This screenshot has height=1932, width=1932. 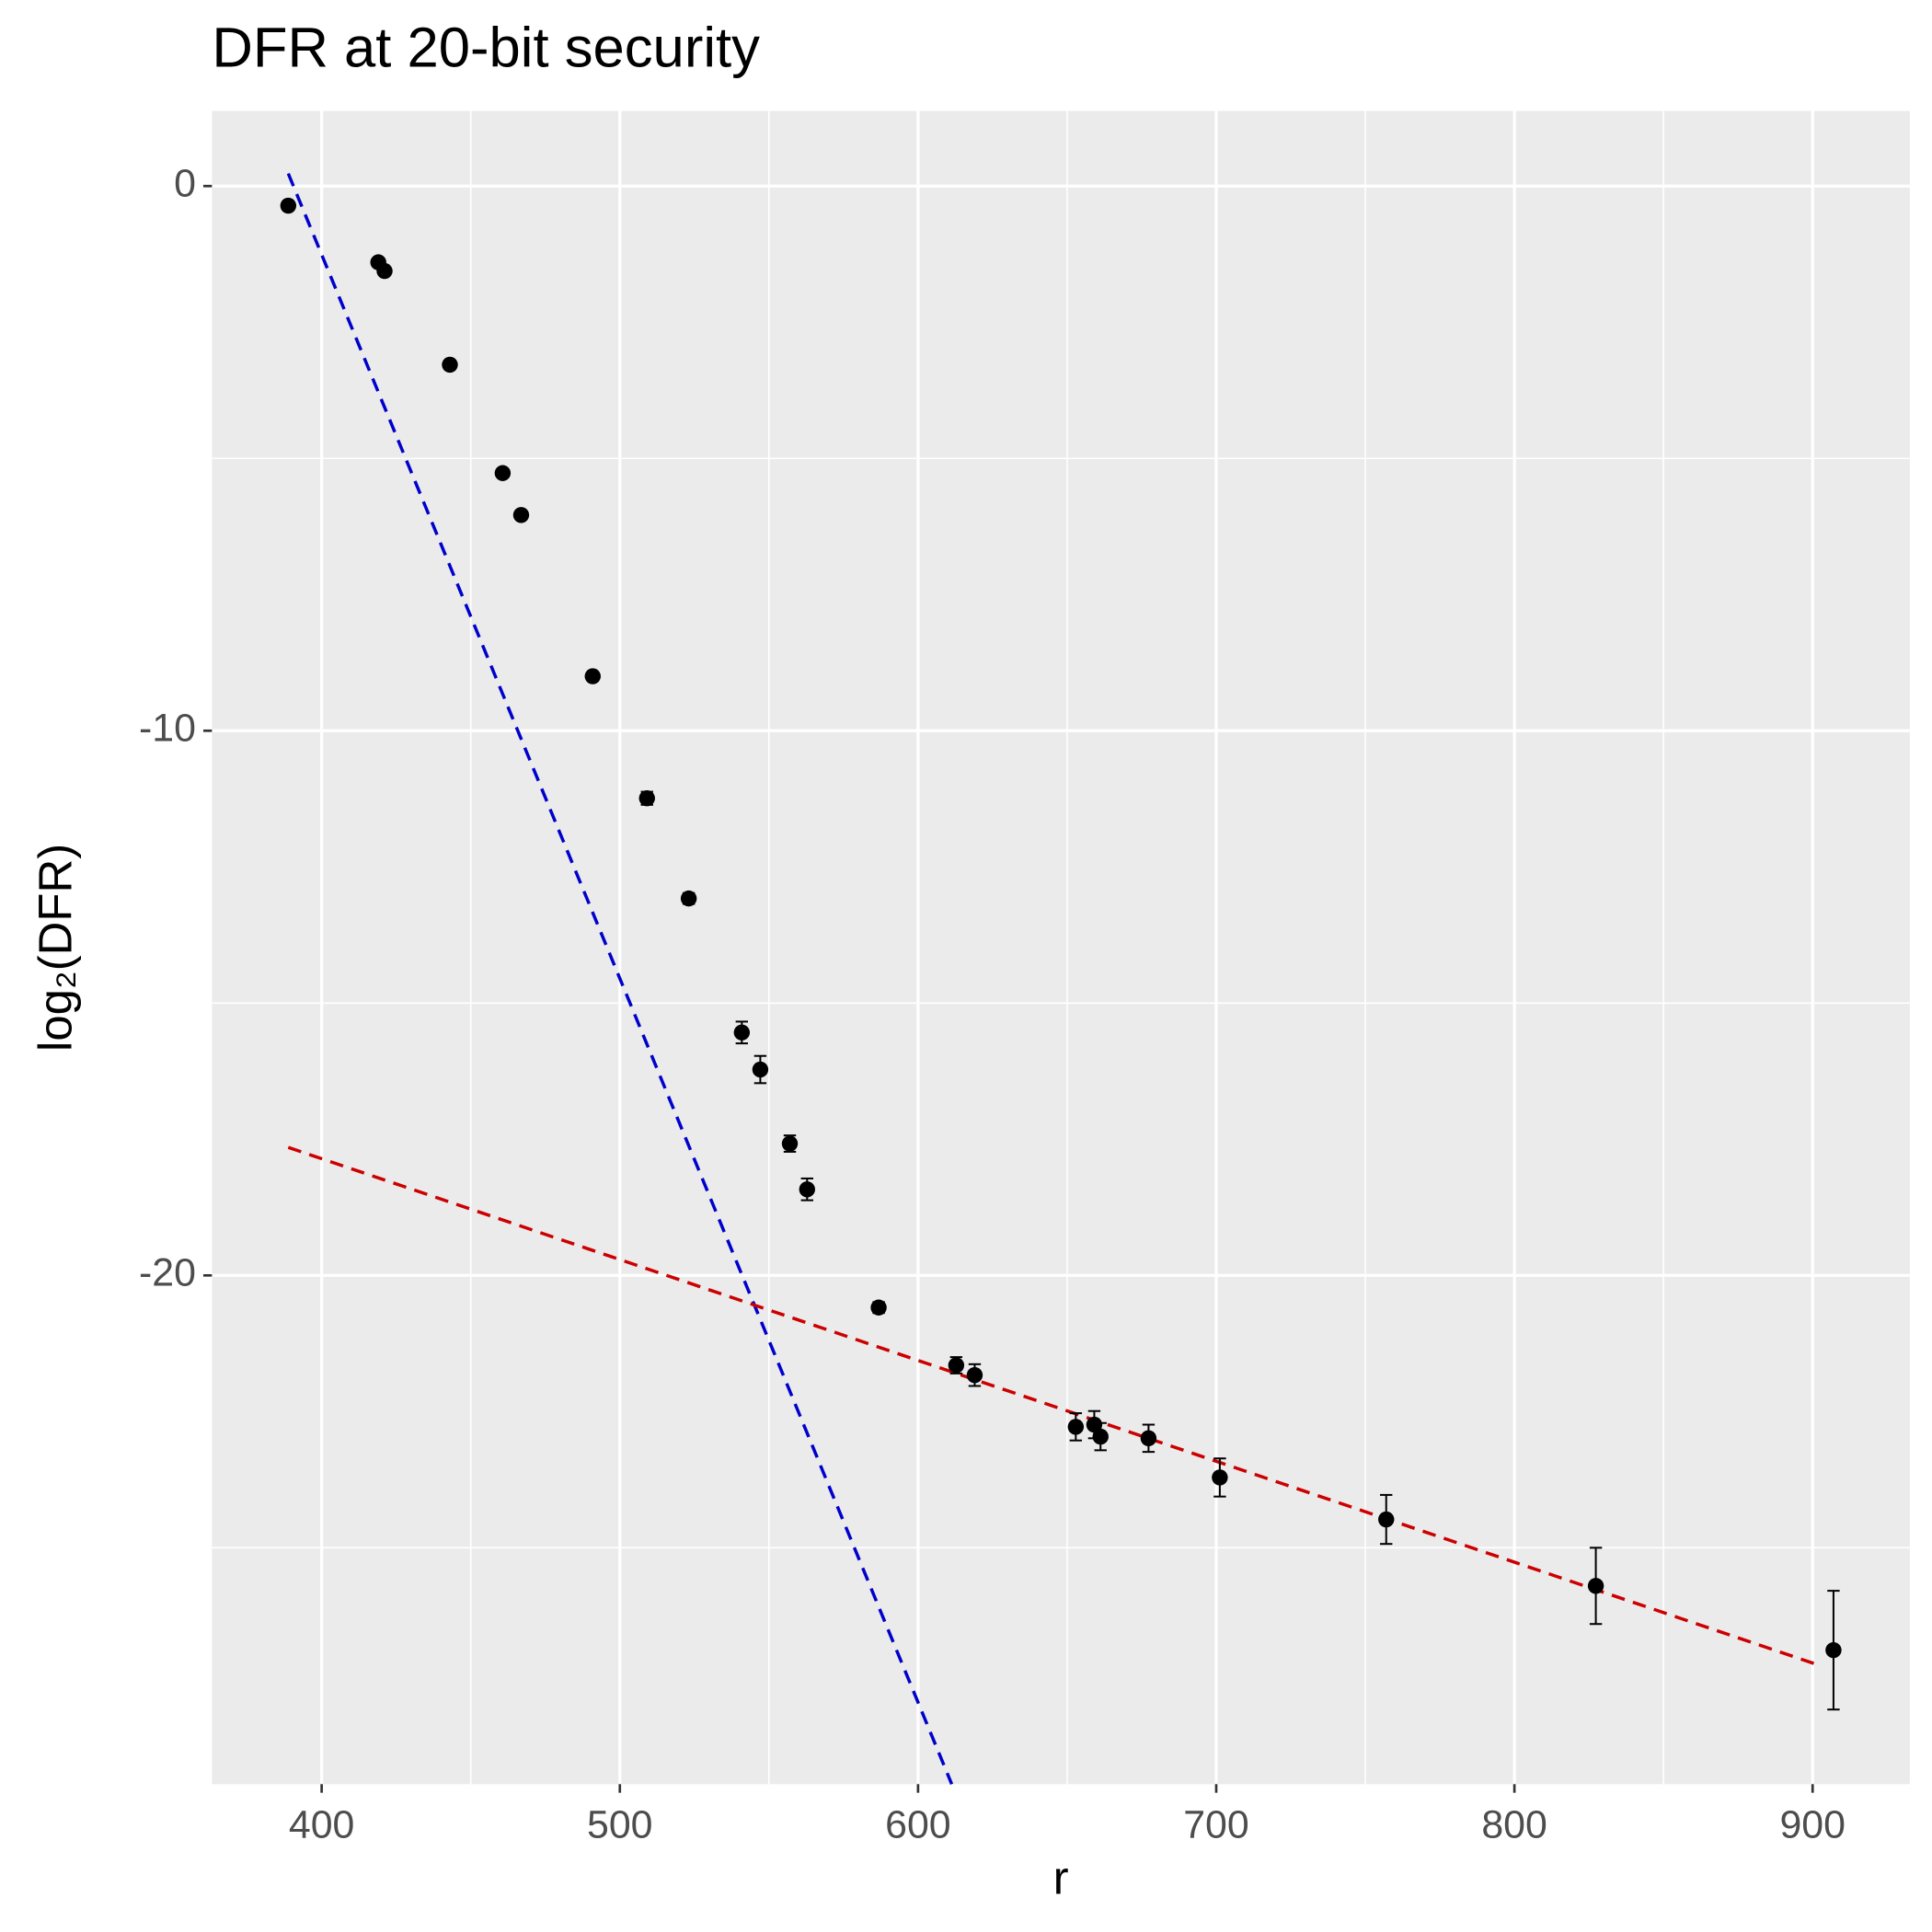 What do you see at coordinates (1215, 1824) in the screenshot?
I see `x-tick-label: 700` at bounding box center [1215, 1824].